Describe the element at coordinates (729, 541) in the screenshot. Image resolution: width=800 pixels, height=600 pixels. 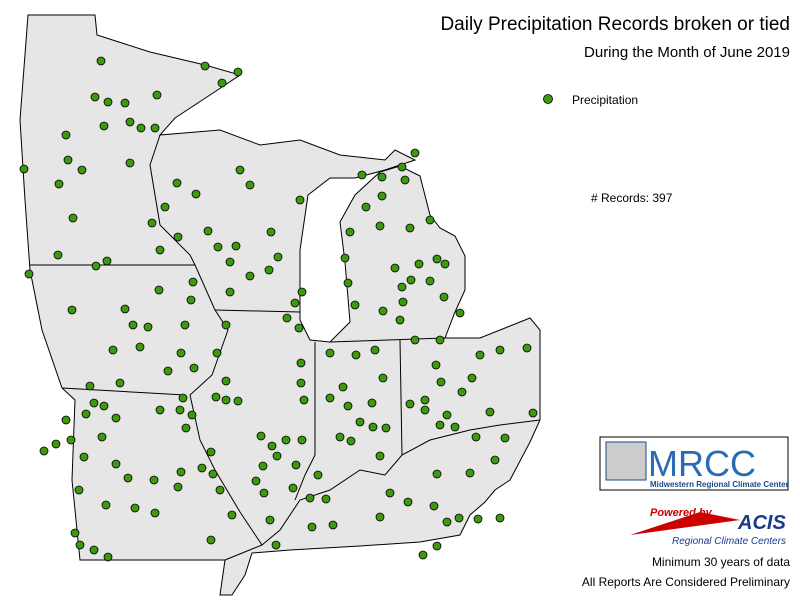
I see `acis-name: Regional Climate Centers` at that location.